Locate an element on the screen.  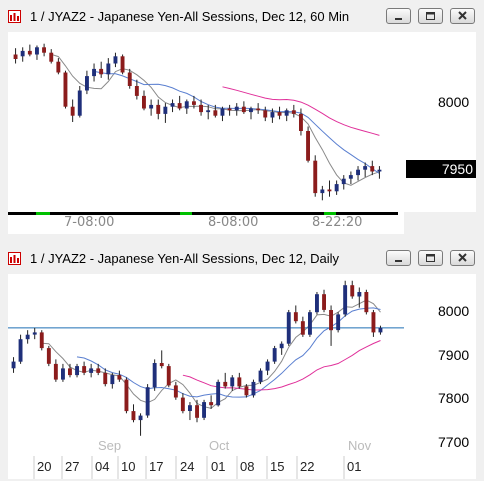
month-label: Oct is located at coordinates (219, 445).